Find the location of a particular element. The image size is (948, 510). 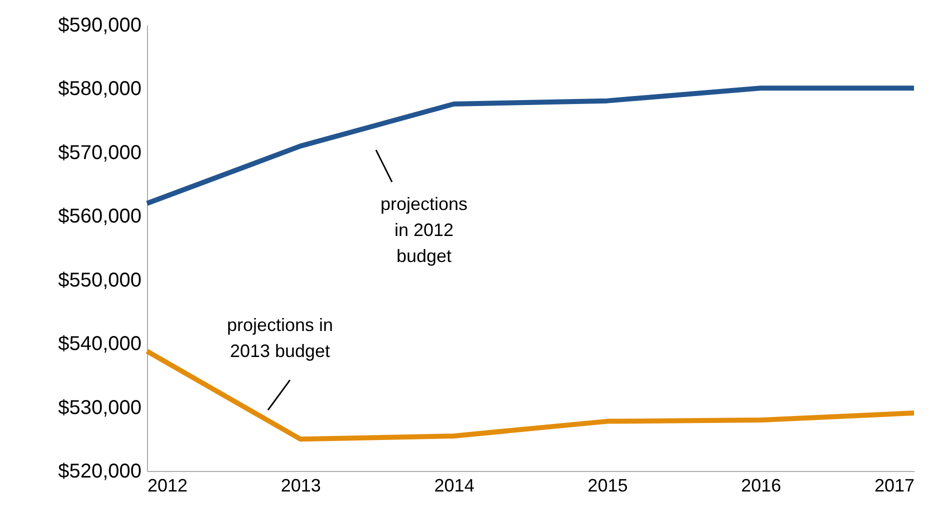

x-tick-label: 2015 is located at coordinates (608, 486).